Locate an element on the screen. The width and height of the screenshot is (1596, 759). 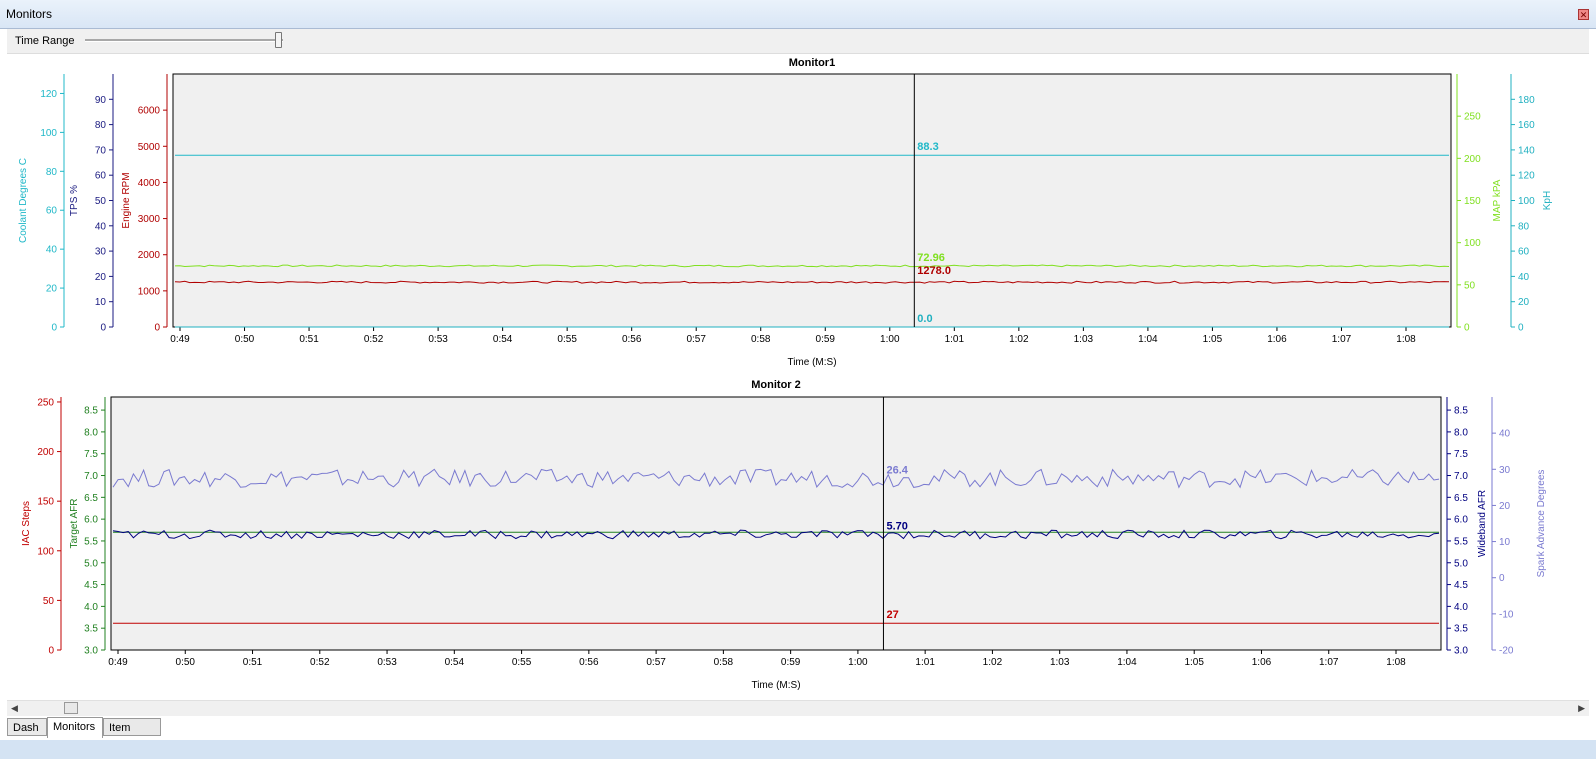
chart1-x-tick-label: 1:04 is located at coordinates (1148, 339).